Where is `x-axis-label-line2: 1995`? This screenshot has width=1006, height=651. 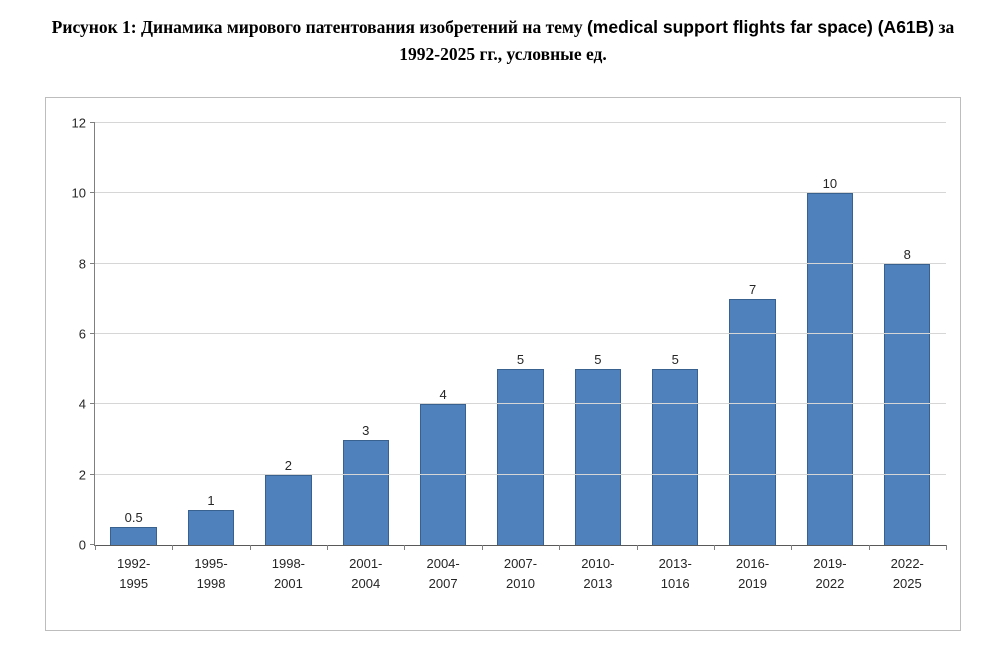 x-axis-label-line2: 1995 is located at coordinates (134, 583).